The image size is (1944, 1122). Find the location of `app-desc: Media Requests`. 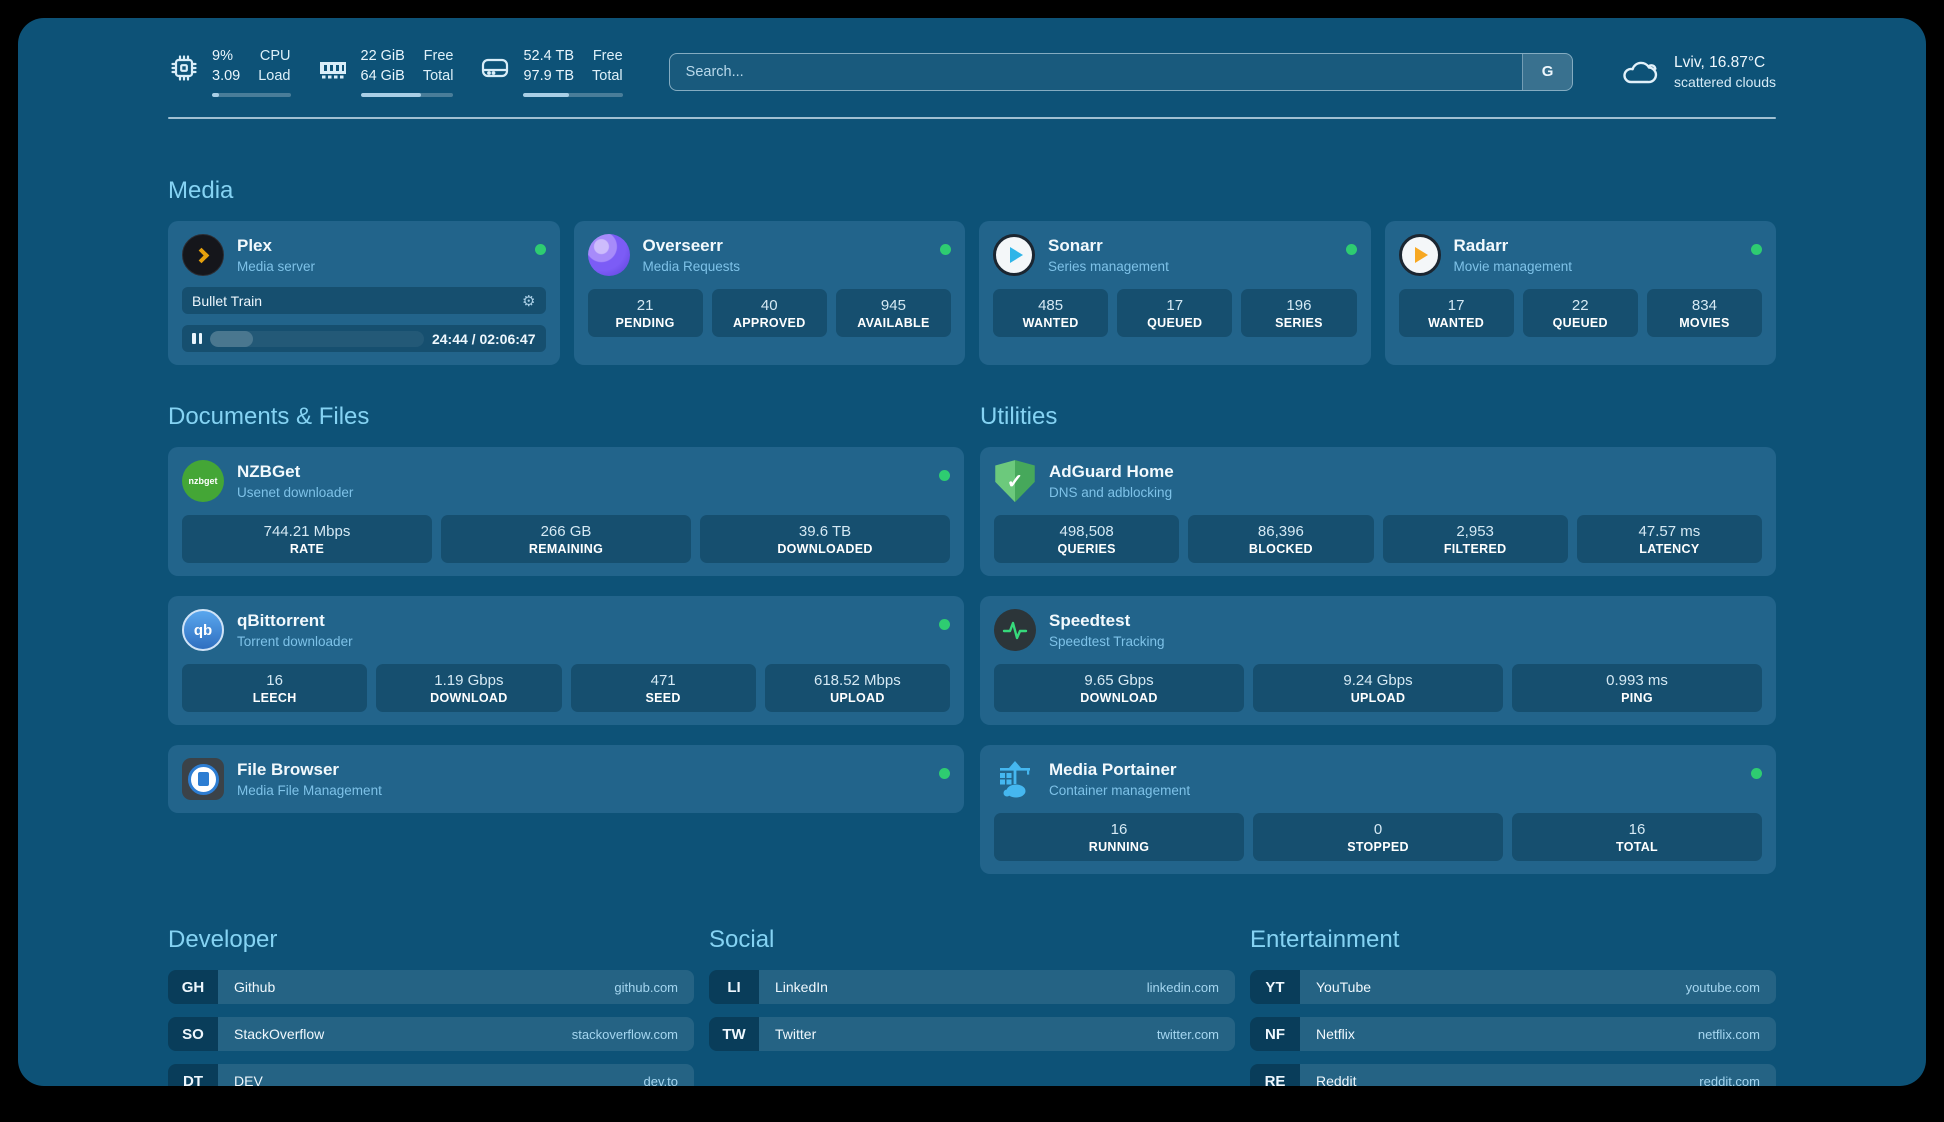

app-desc: Media Requests is located at coordinates (691, 267).